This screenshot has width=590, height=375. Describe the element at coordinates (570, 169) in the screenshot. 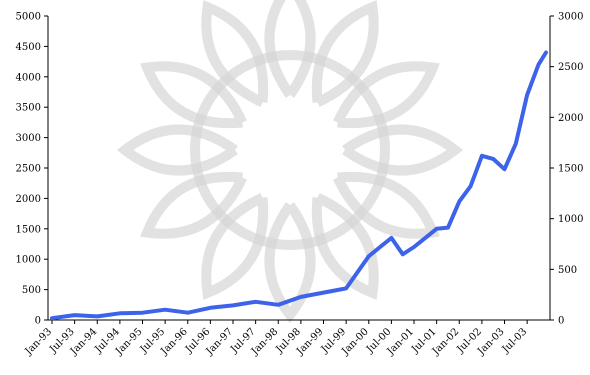

I see `right-tick-label: 1500` at that location.